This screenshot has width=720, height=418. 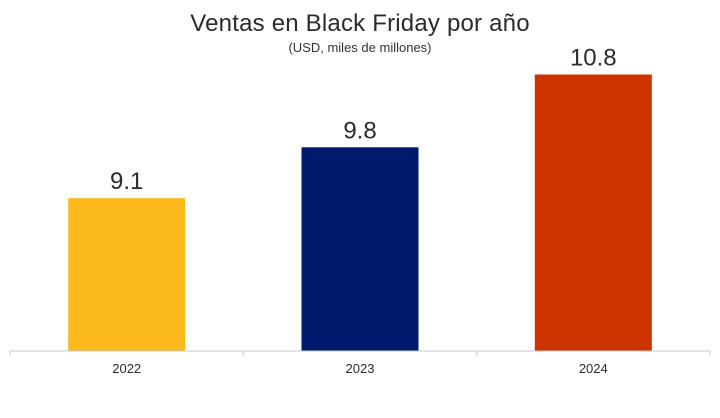 I want to click on chart-title: Ventas en Black Friday por año, so click(x=360, y=23).